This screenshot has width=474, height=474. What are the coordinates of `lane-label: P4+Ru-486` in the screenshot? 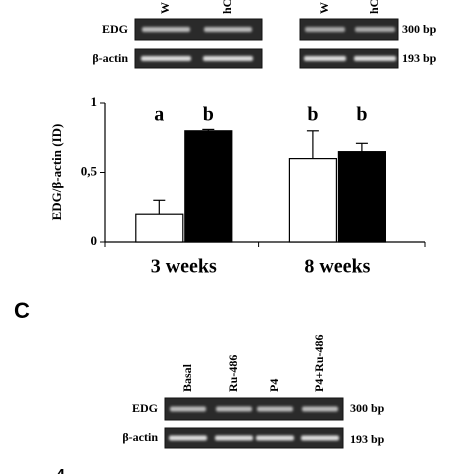 It's located at (319, 363).